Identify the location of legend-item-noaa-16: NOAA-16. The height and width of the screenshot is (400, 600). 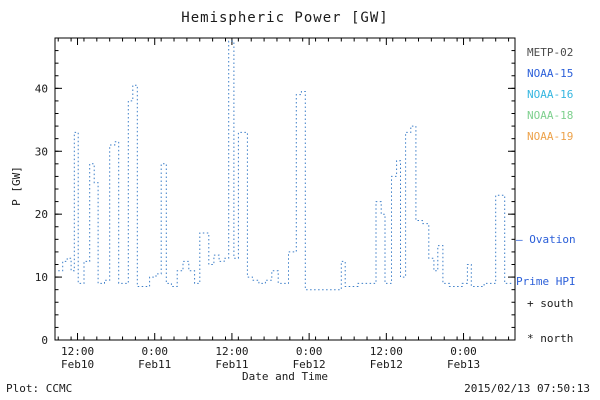
(550, 94).